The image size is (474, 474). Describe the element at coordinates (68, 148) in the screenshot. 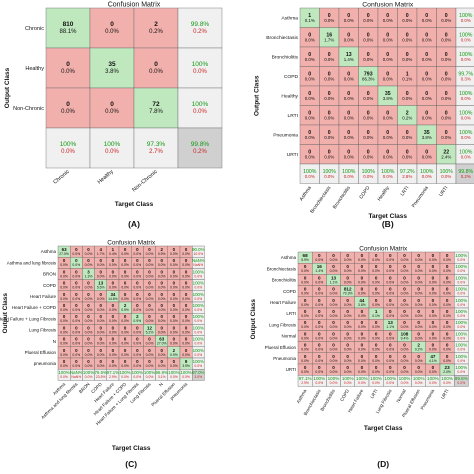

I see `column-summary-cell-bg` at that location.